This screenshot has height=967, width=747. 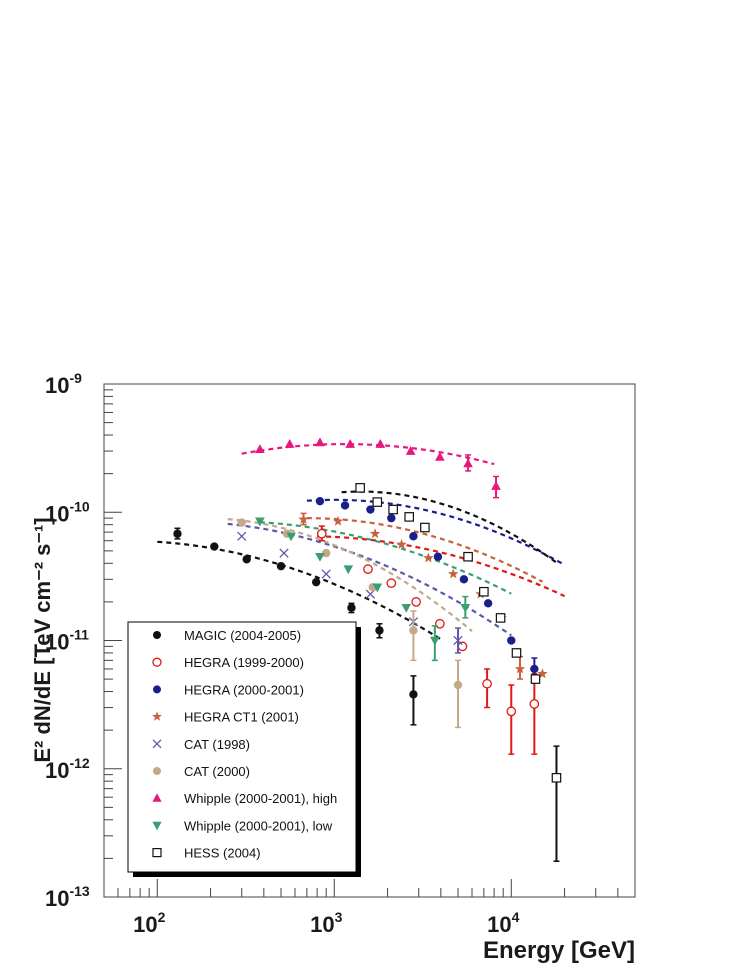 I want to click on legend-label: Whipple (2000-2001), high, so click(x=260, y=798).